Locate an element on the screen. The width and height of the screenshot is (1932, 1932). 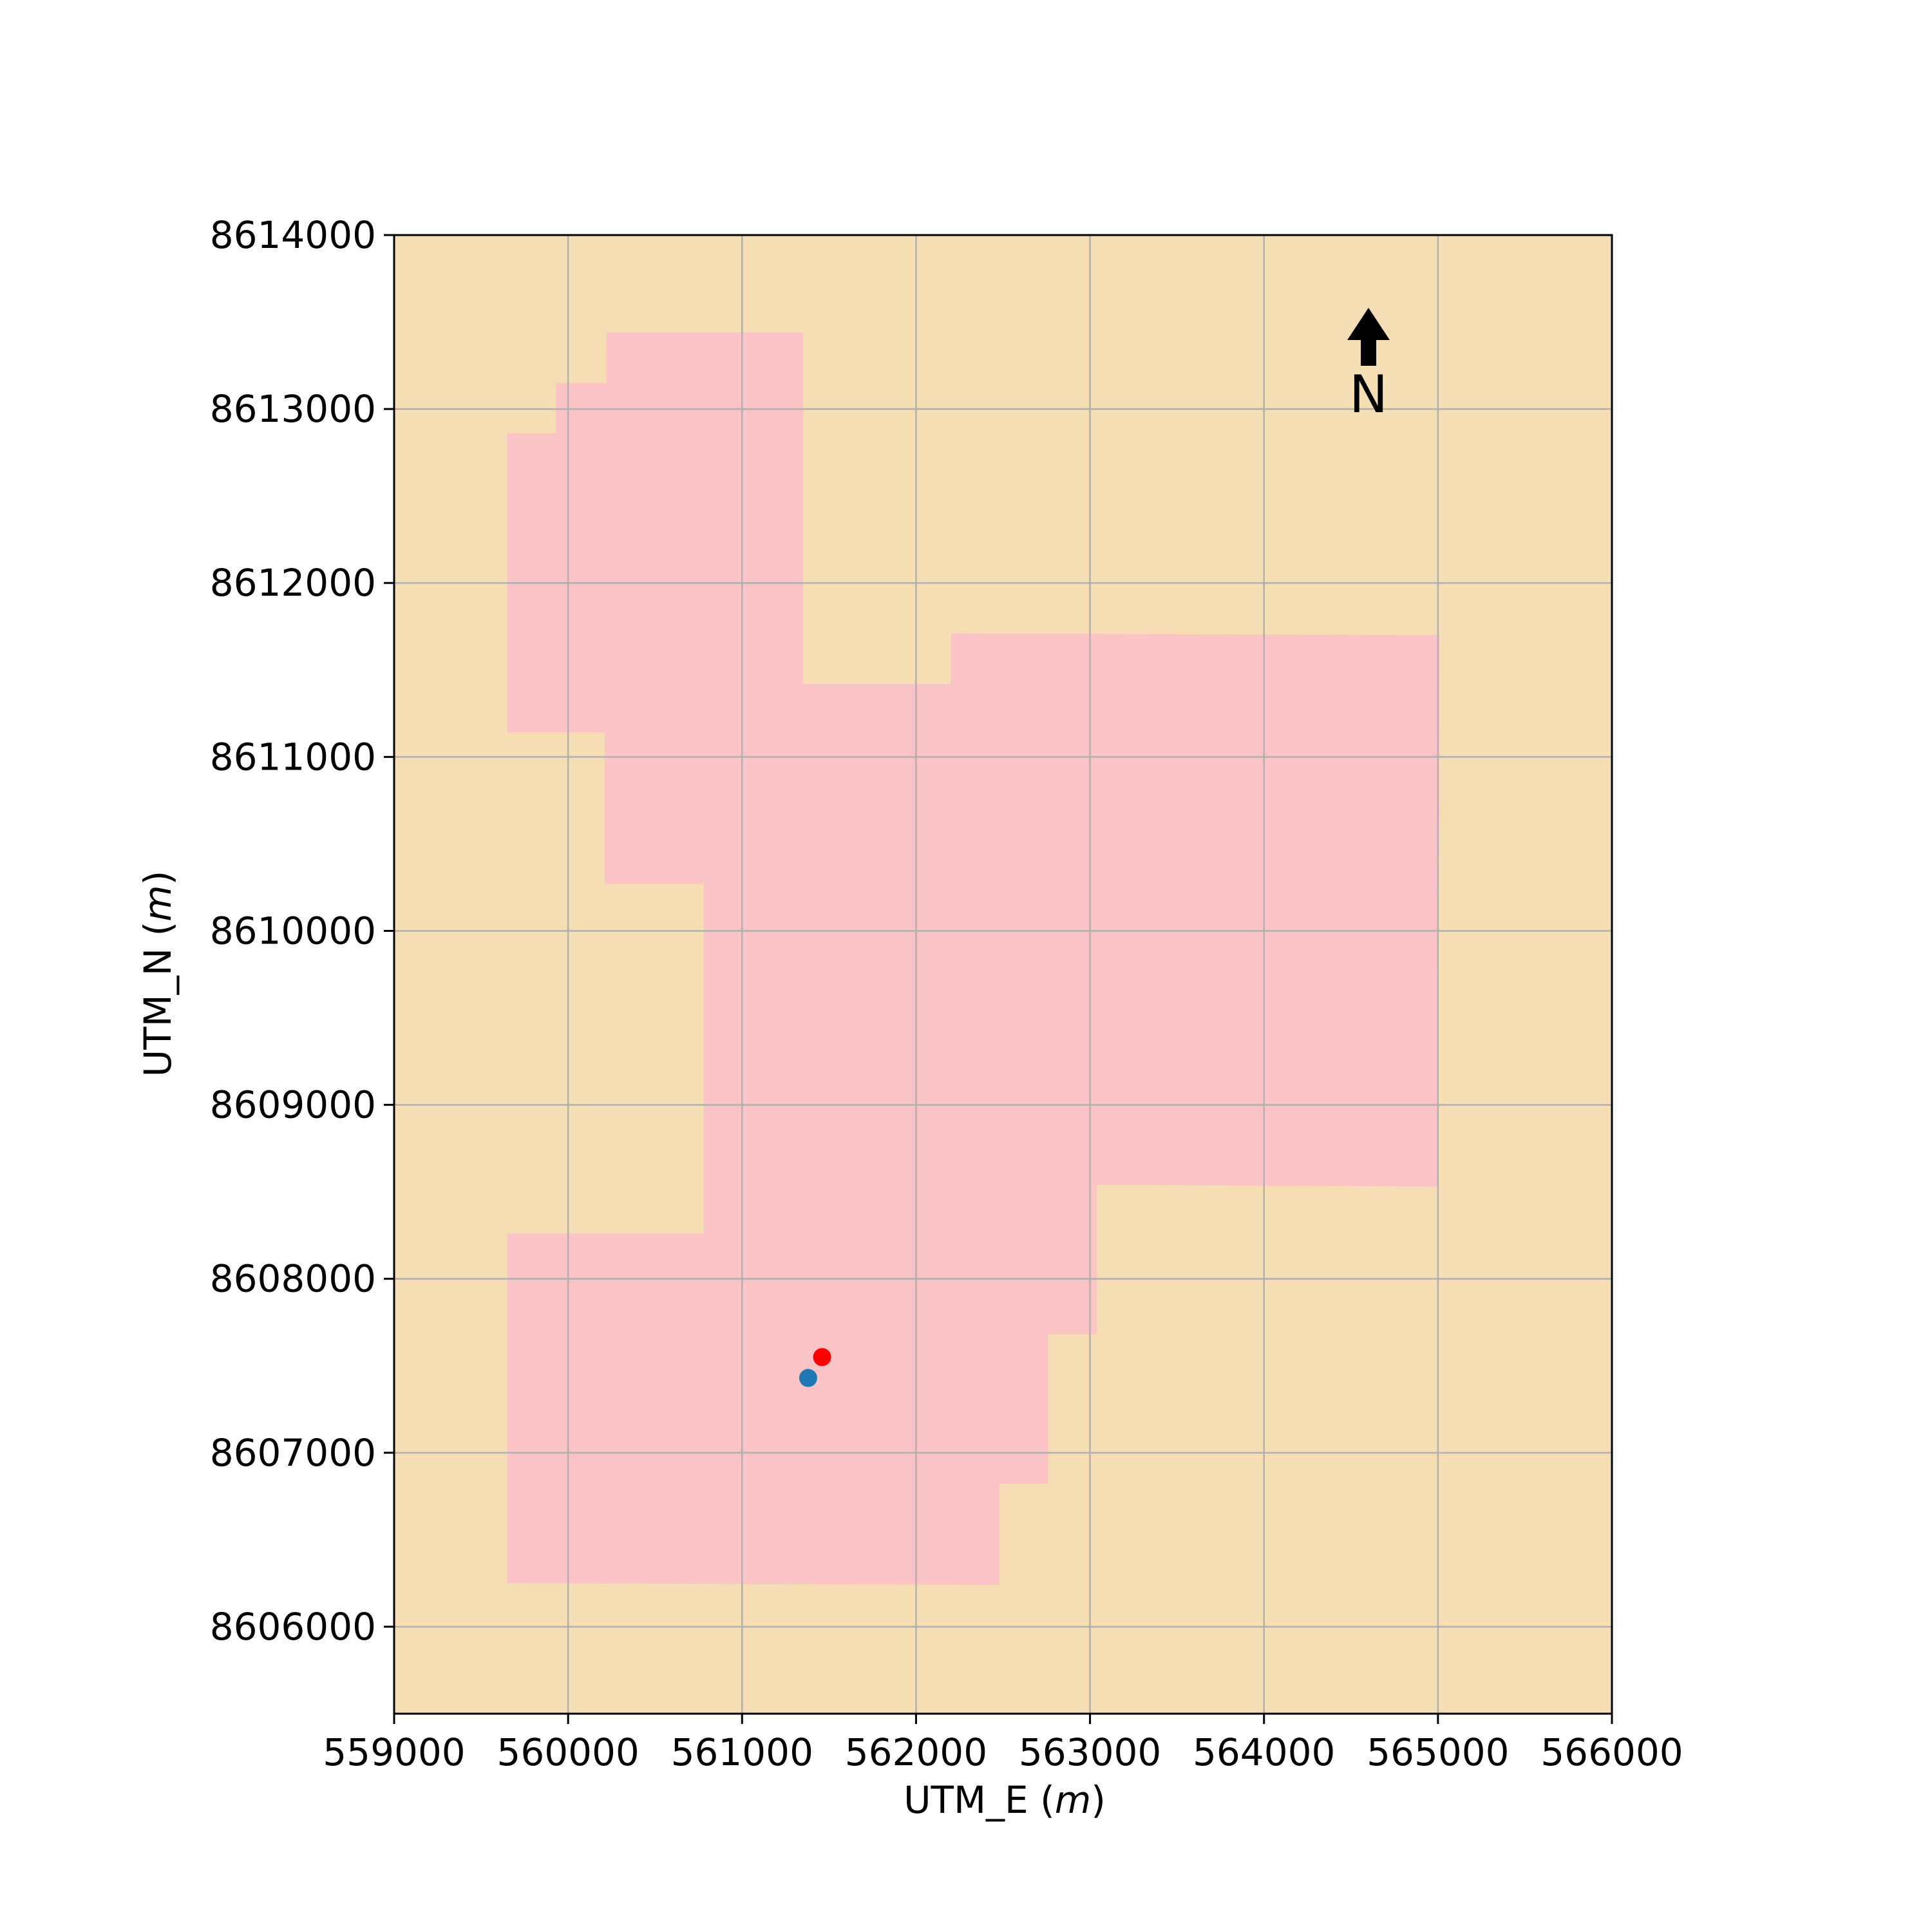
north-arrow-label: N is located at coordinates (1368, 395).